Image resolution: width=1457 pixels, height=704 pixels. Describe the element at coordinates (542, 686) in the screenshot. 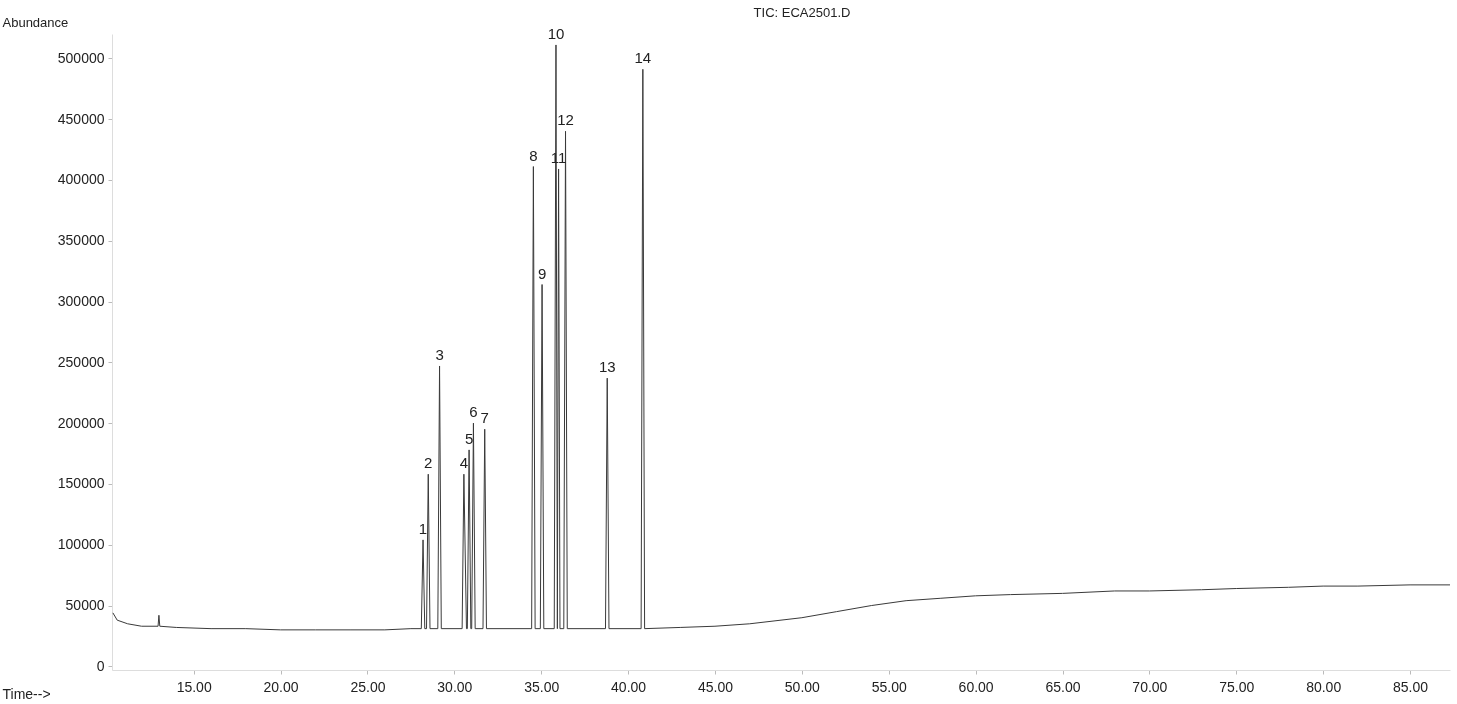

I see `x-tick-label: 35.00` at that location.